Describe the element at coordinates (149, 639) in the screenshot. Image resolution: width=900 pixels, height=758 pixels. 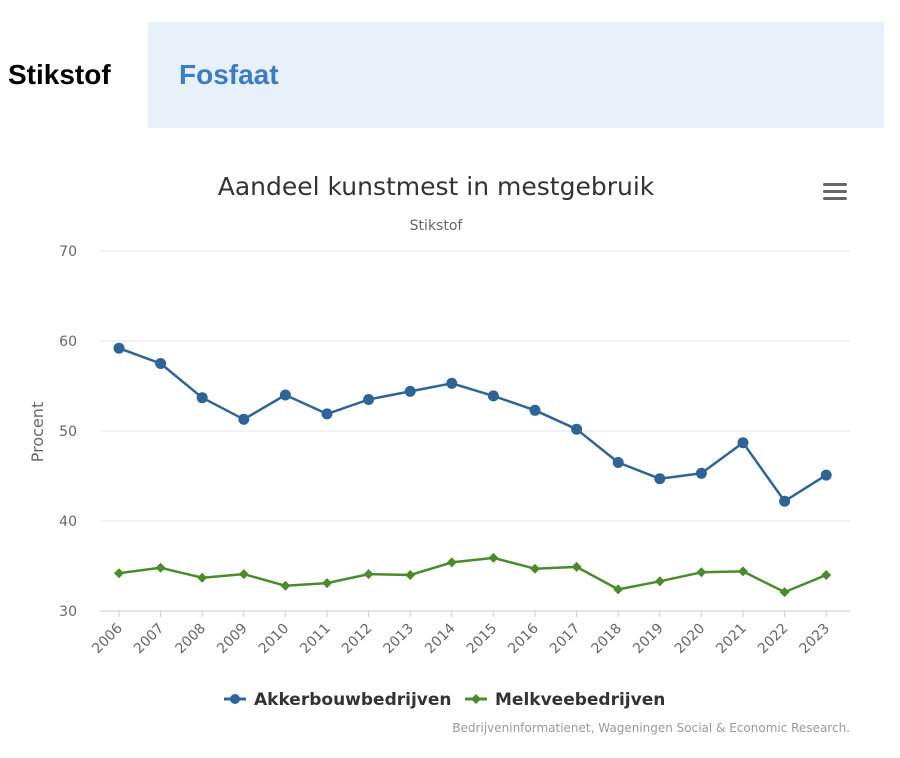
I see `x-tick-label: 2007` at that location.